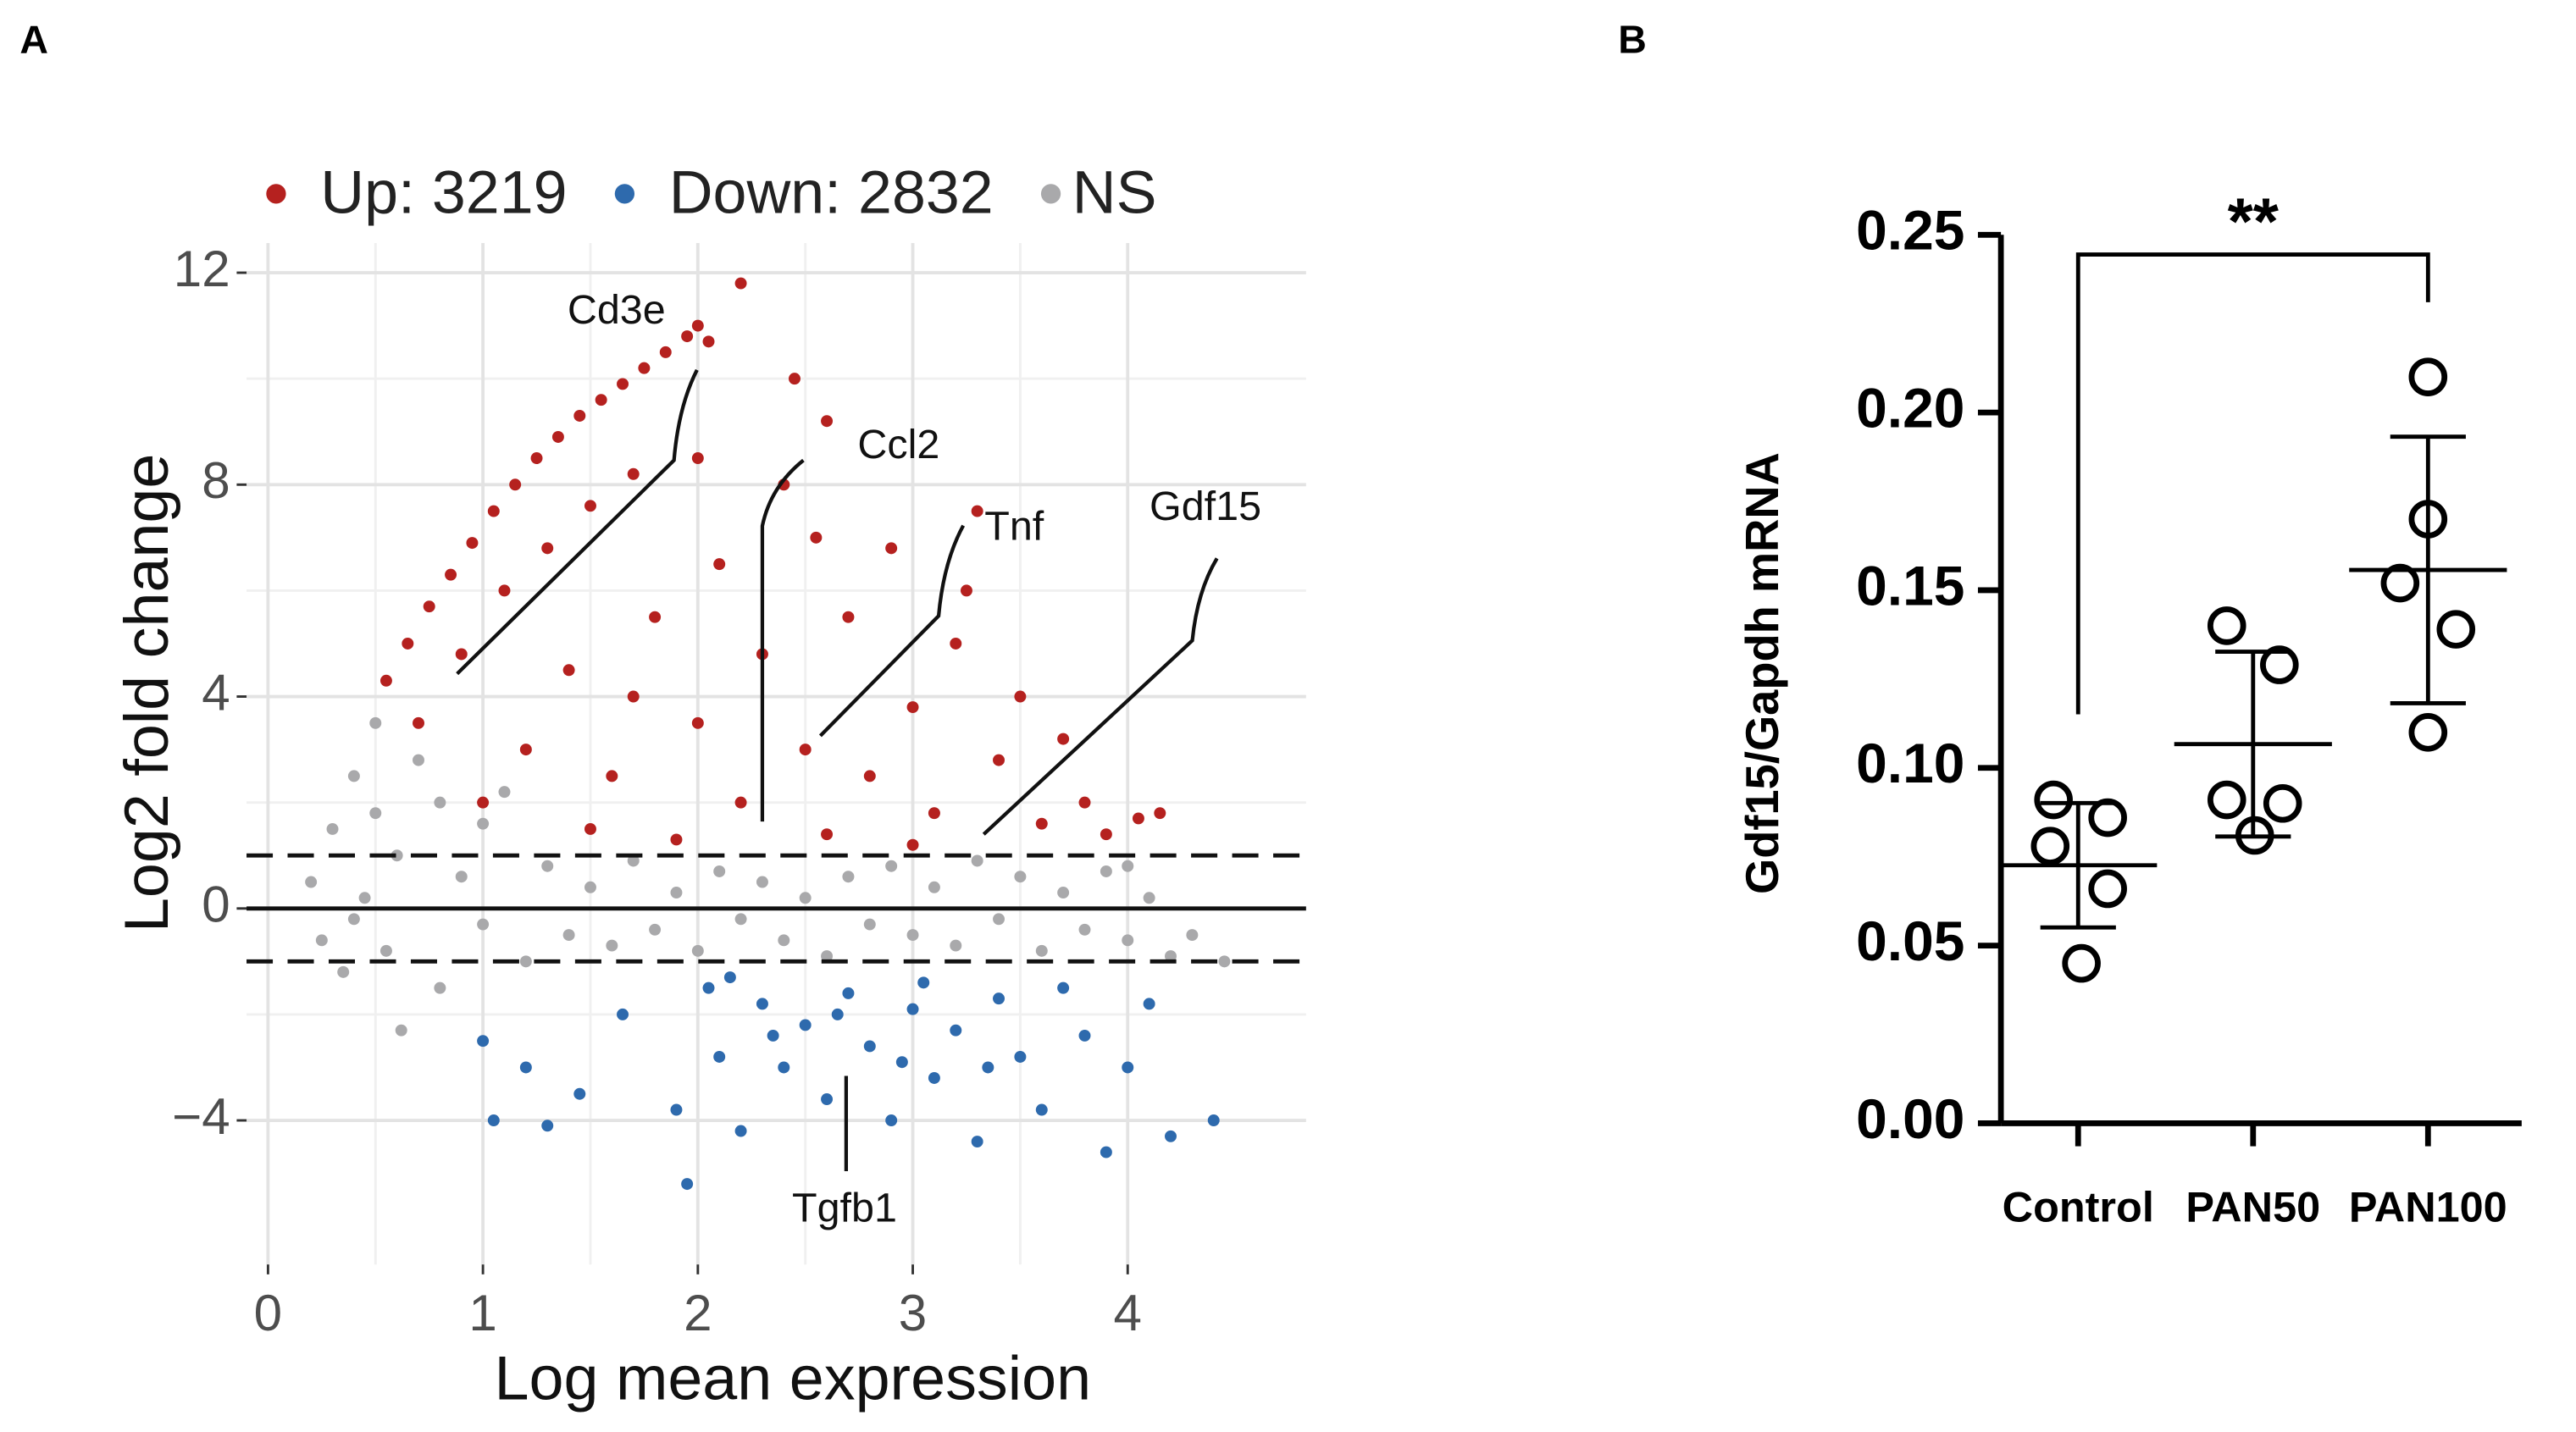 The height and width of the screenshot is (1432, 2576). I want to click on y-tick-label: 0.10, so click(1910, 763).